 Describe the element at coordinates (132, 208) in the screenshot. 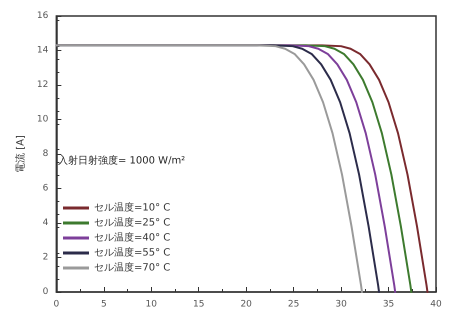

I see `legend-label: セル温度=10° C` at that location.